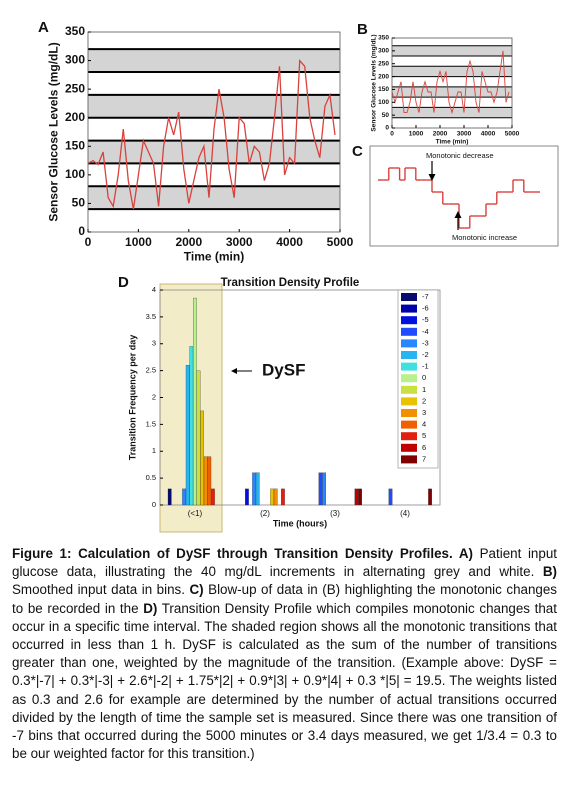 The image size is (565, 794). What do you see at coordinates (484, 237) in the screenshot?
I see `annotation: Monotonic increase` at bounding box center [484, 237].